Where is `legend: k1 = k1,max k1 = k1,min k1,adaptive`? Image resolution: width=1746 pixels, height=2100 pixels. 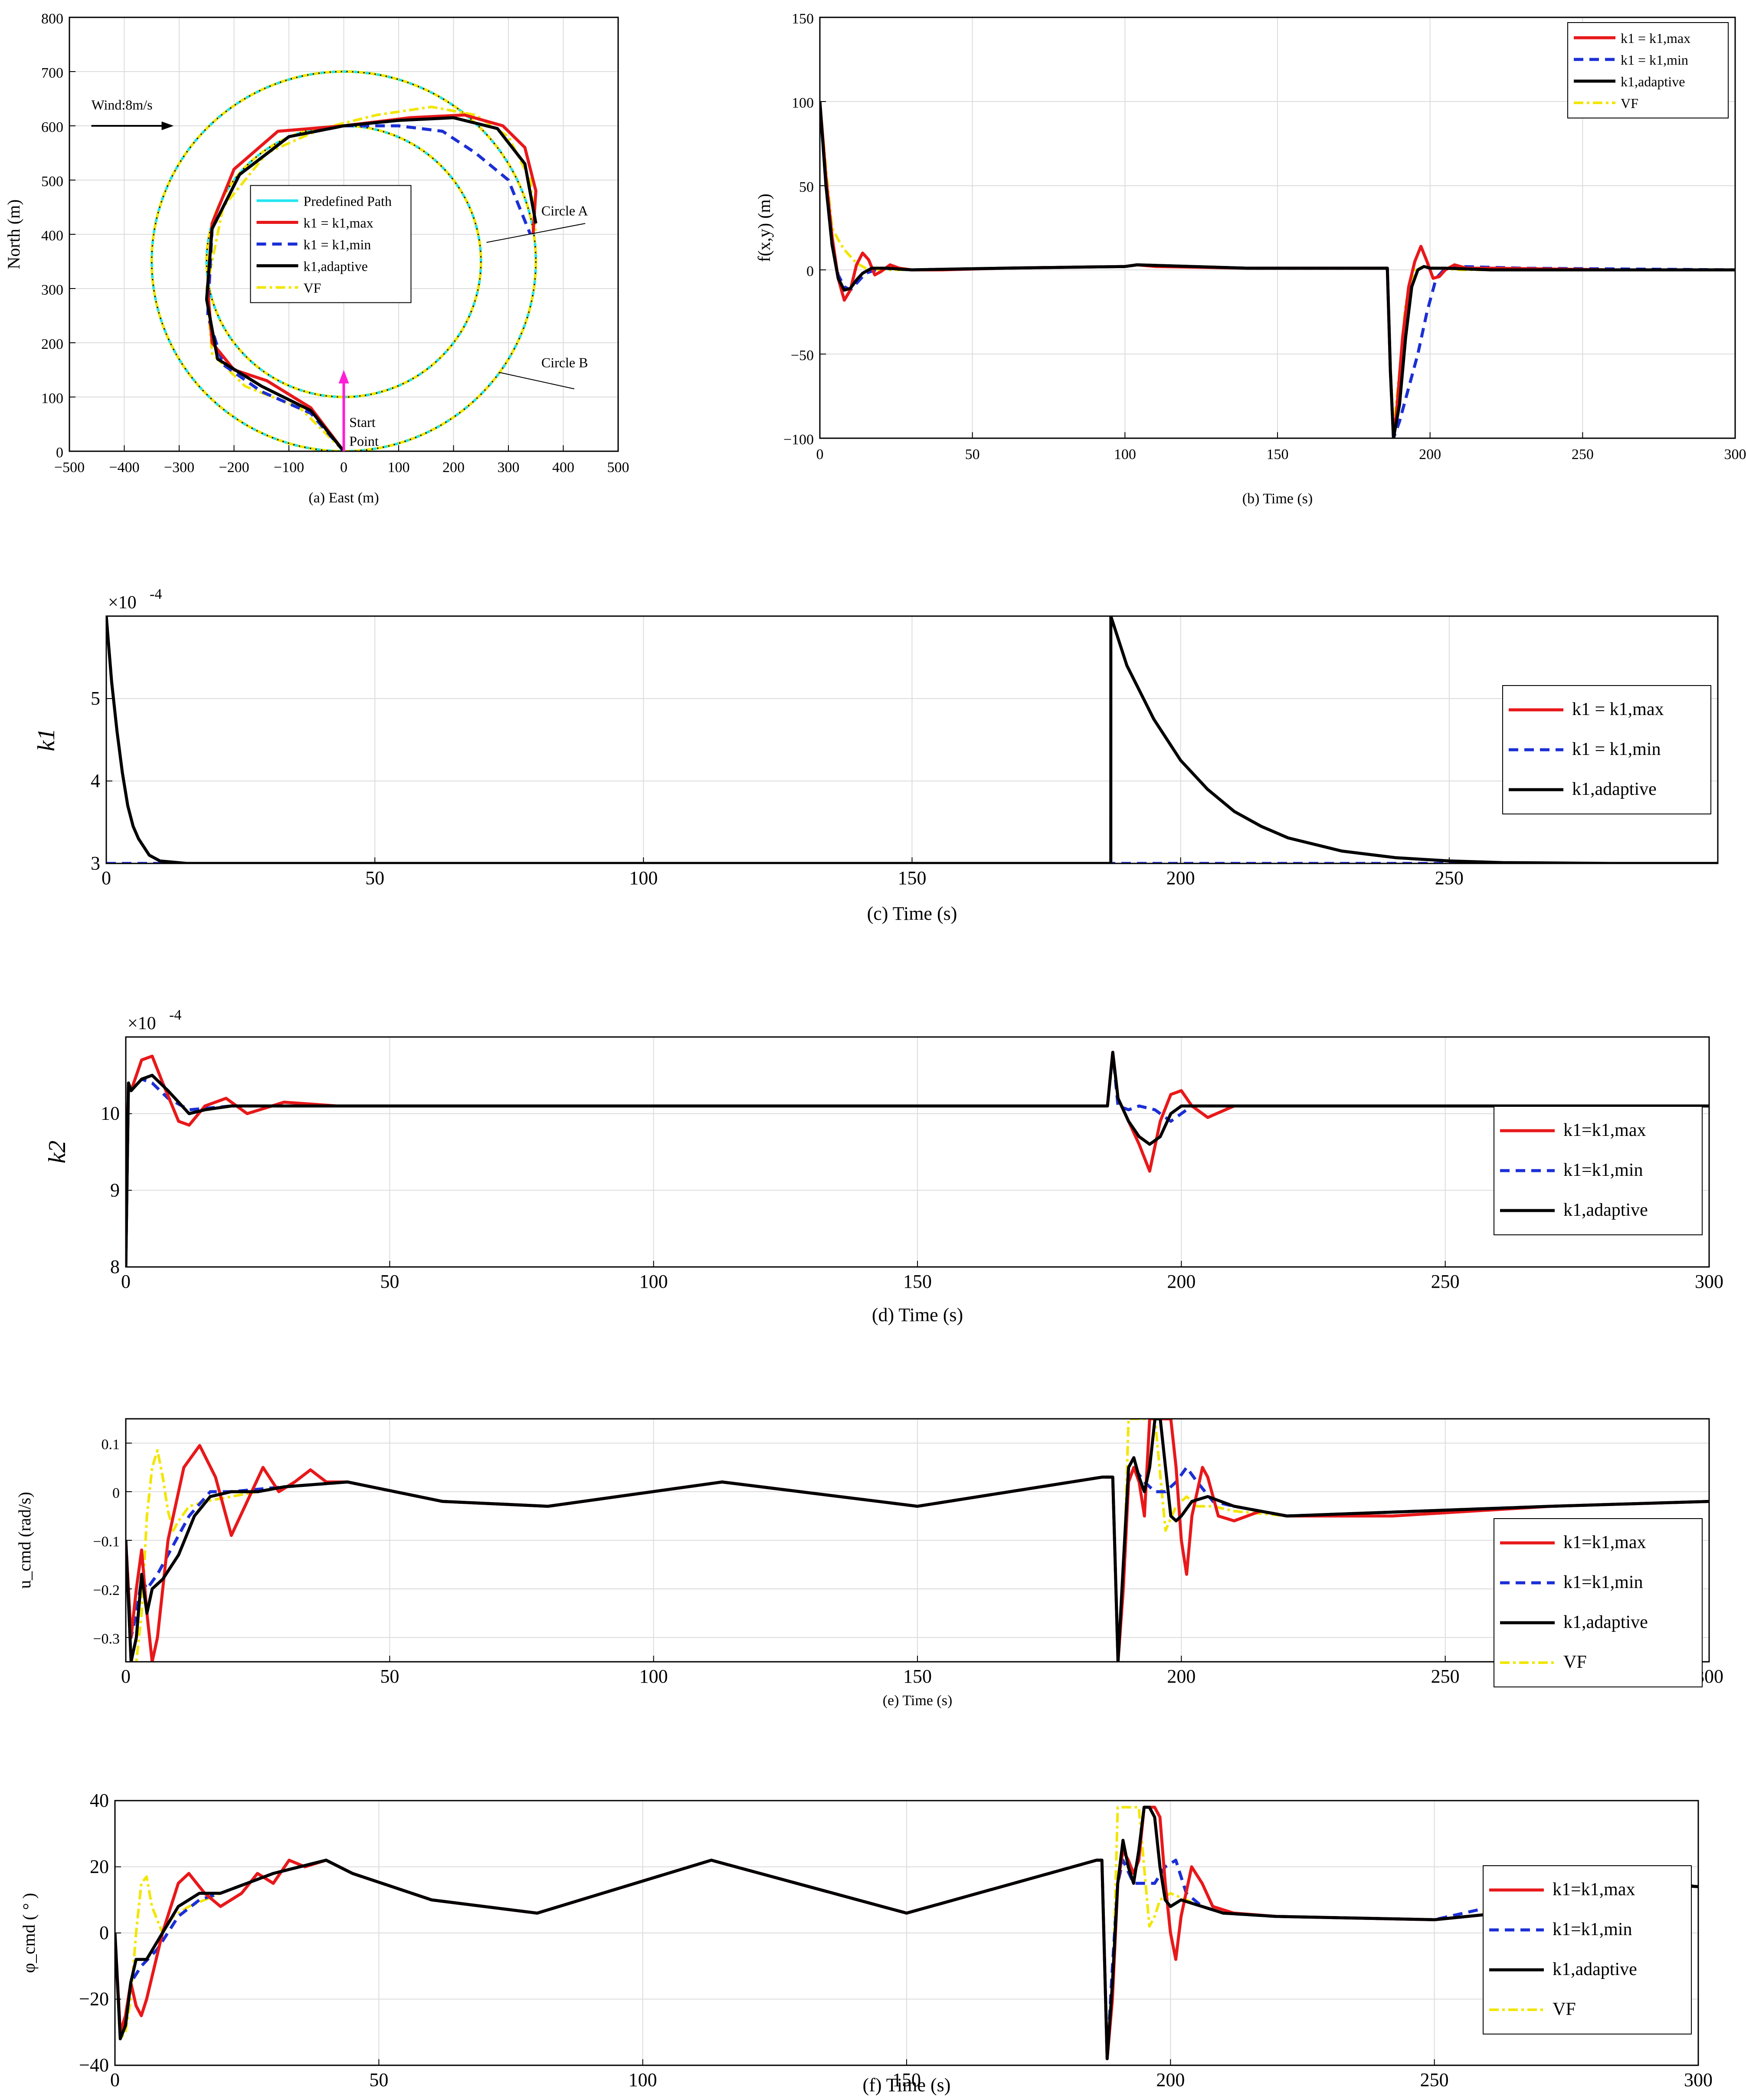
legend: k1 = k1,max k1 = k1,min k1,adaptive is located at coordinates (1606, 749).